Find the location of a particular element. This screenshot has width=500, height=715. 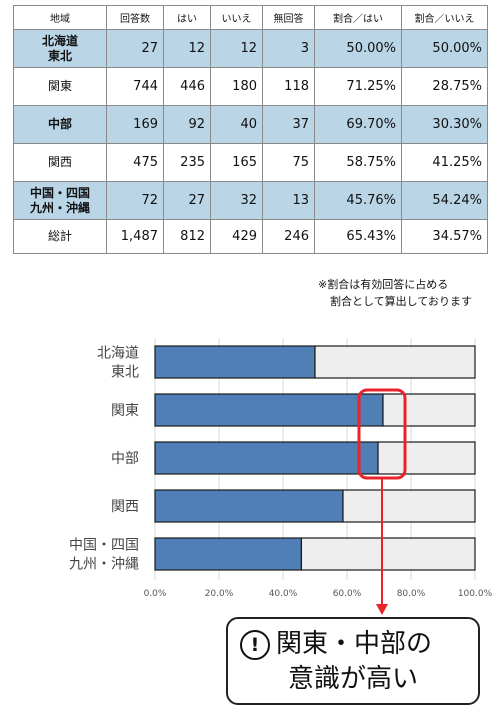

category-label: 九州・沖縄 is located at coordinates (104, 565).